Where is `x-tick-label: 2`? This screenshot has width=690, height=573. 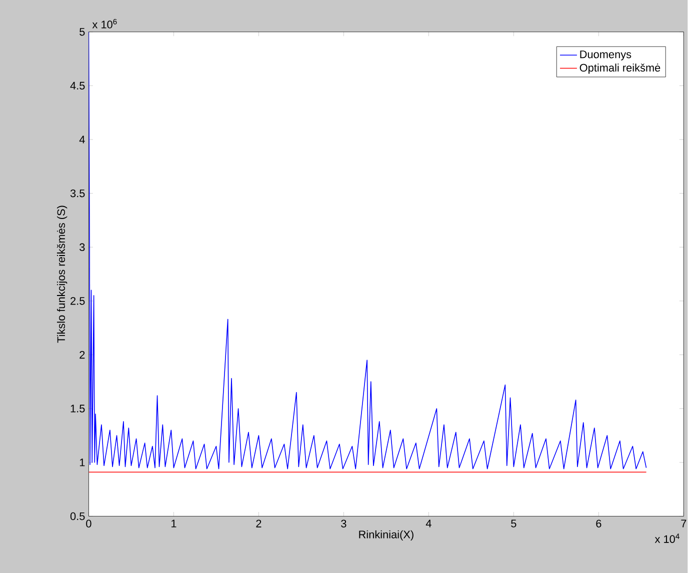 x-tick-label: 2 is located at coordinates (259, 524).